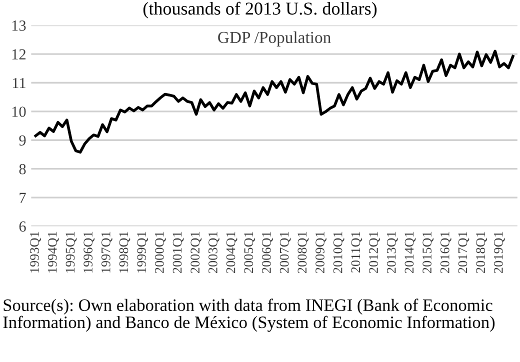 This screenshot has width=520, height=362. Describe the element at coordinates (464, 253) in the screenshot. I see `x-tick-label: 2017Q1` at that location.